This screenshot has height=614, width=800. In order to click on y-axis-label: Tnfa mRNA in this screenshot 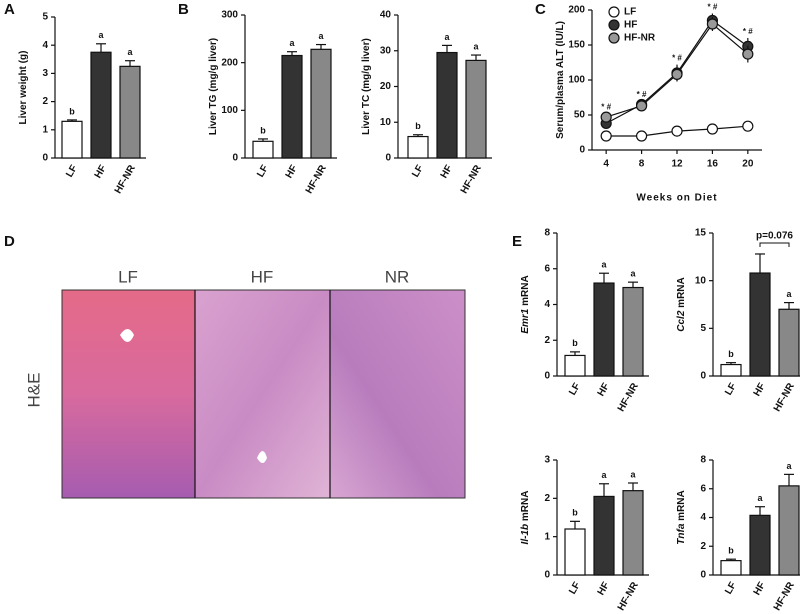, I will do `click(681, 517)`.